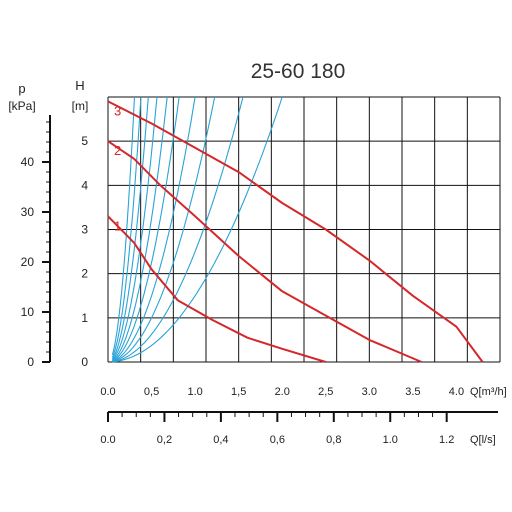 Image resolution: width=512 pixels, height=512 pixels. Describe the element at coordinates (194, 392) in the screenshot. I see `flow-m3h-tick-label: 1.0` at that location.